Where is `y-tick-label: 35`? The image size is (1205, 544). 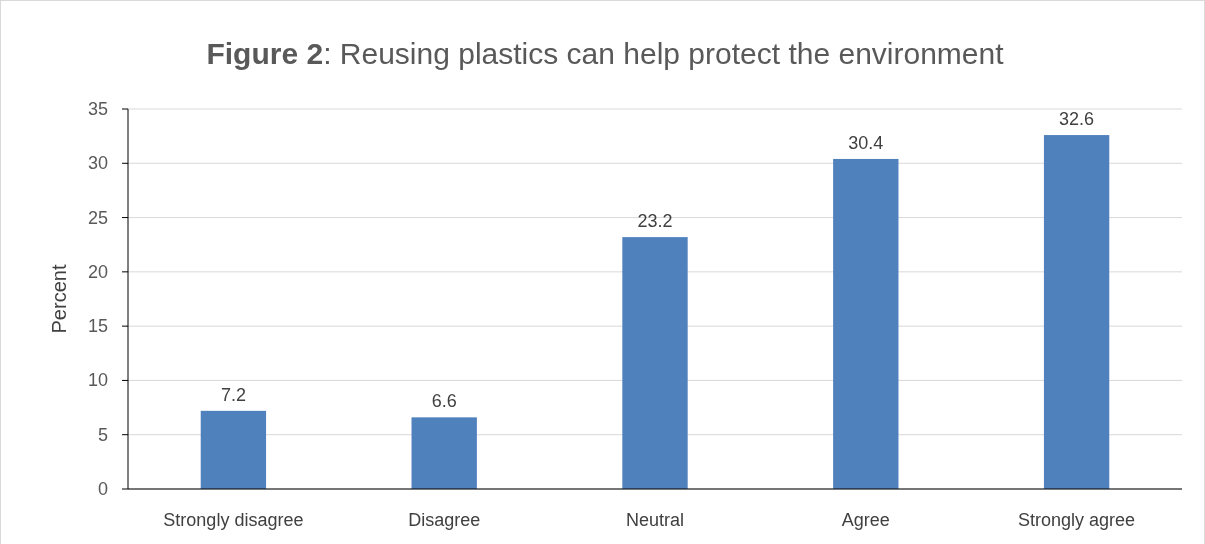 y-tick-label: 35 is located at coordinates (97, 109).